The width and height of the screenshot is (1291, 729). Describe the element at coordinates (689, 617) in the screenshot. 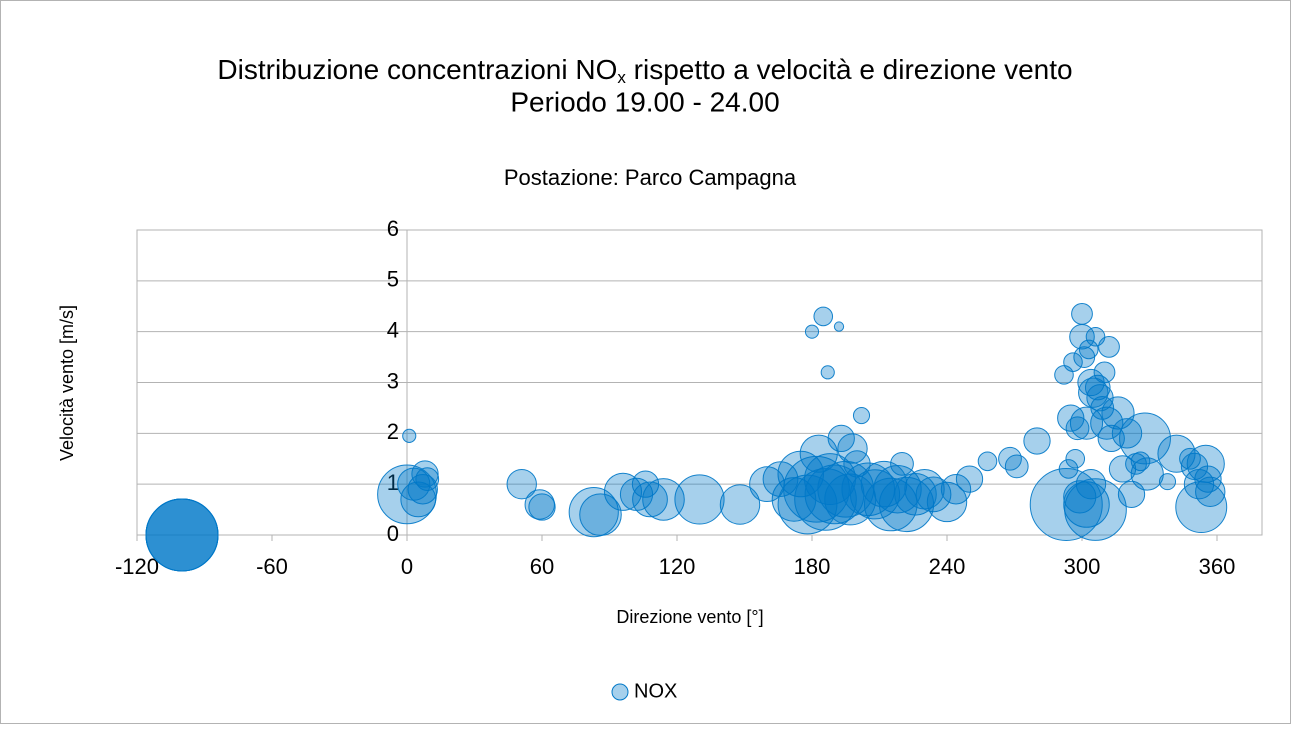

I see `x-axis-label: Direzione vento [°]` at that location.